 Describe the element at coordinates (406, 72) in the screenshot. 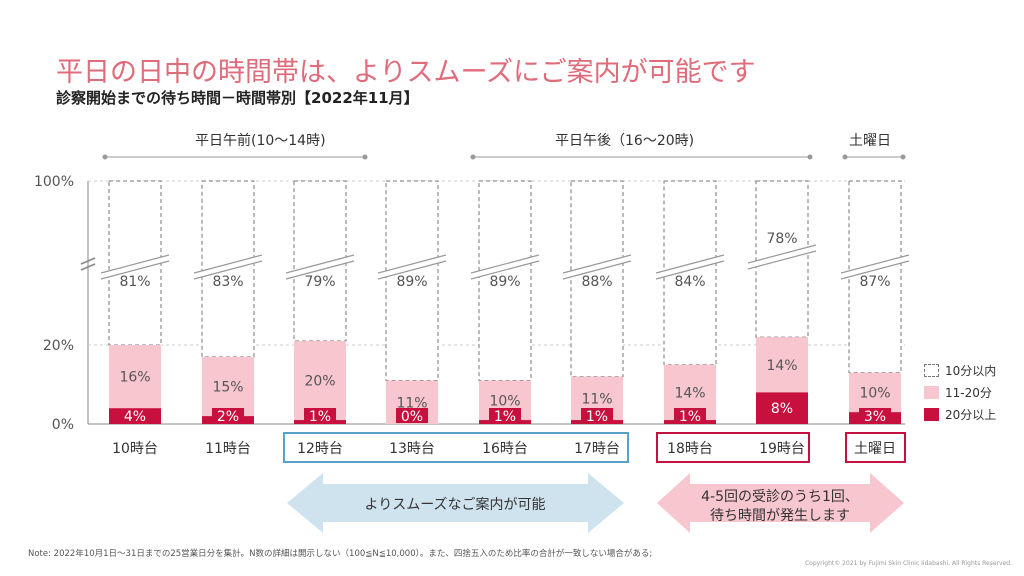

I see `page-title: 平日の日中の時間帯は、よりスムーズにご案内が可能です` at that location.